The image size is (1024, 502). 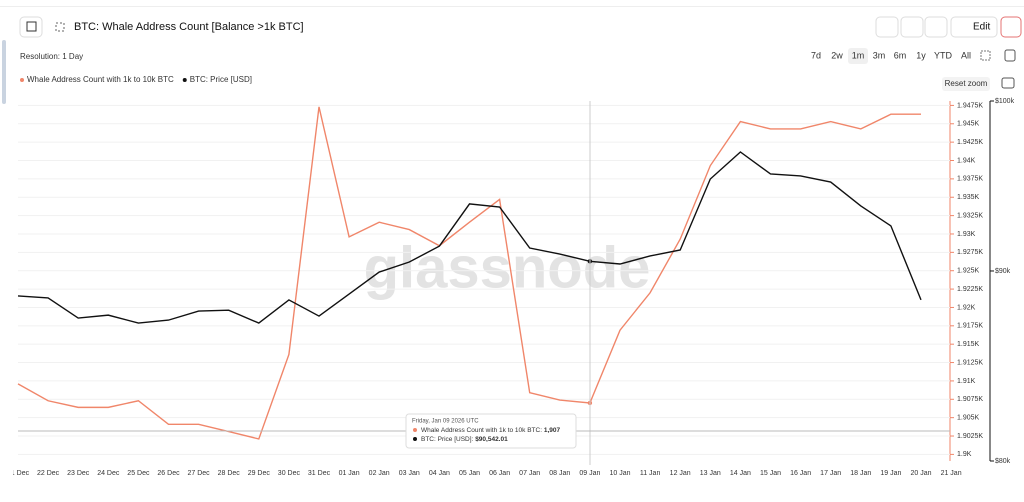 I want to click on range-button: YTD, so click(x=943, y=55).